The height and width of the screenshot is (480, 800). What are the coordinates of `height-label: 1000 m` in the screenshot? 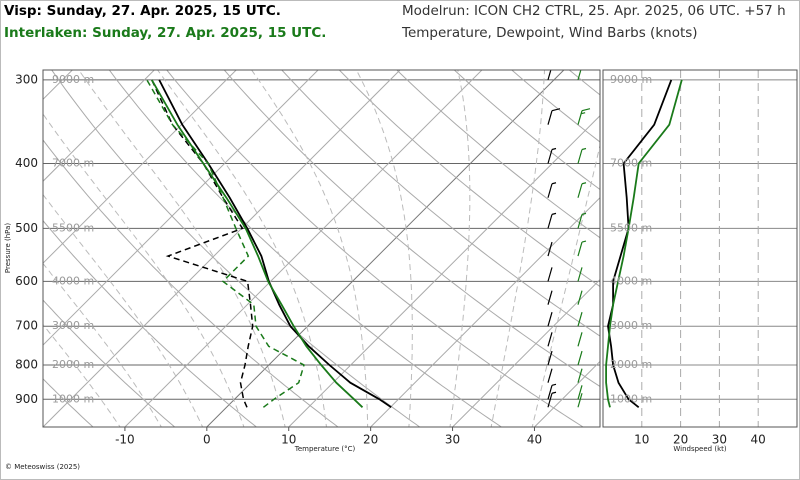 It's located at (631, 398).